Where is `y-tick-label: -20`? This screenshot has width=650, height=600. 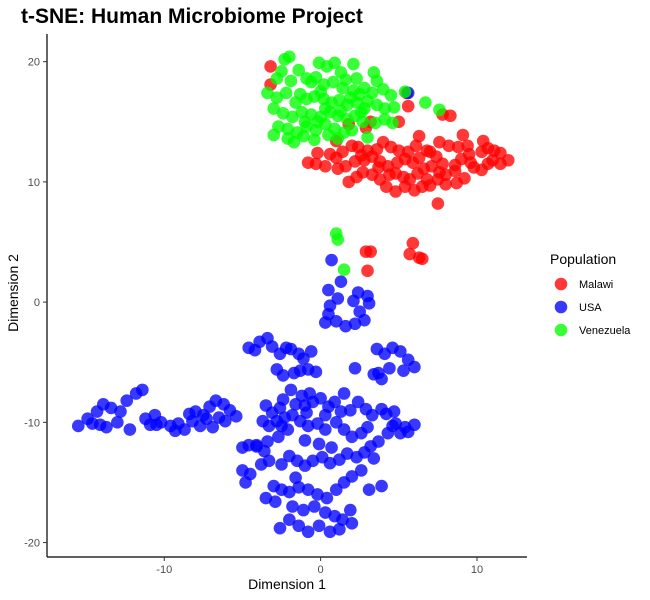 y-tick-label: -20 is located at coordinates (32, 544).